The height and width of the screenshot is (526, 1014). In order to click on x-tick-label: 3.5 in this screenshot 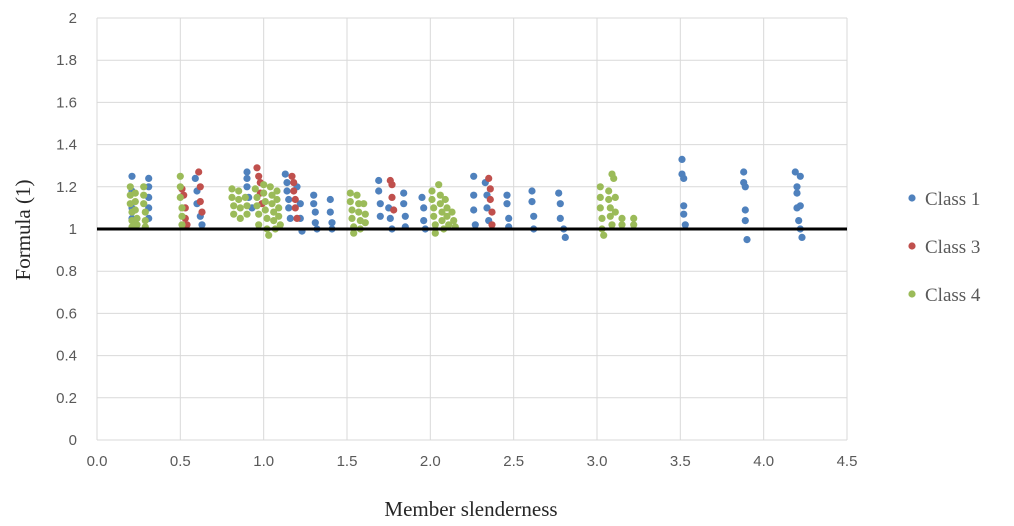, I will do `click(680, 461)`.